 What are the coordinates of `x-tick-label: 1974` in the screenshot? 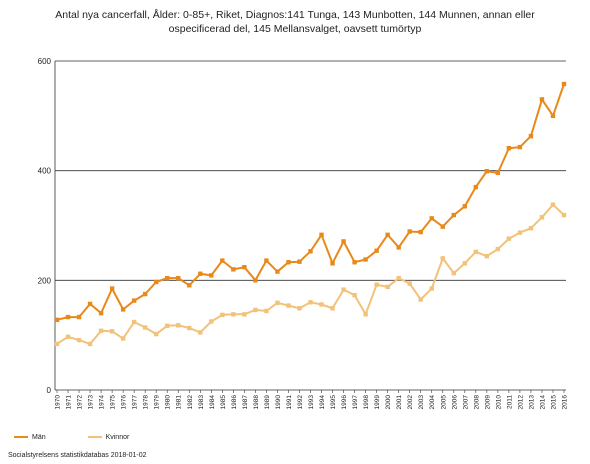 It's located at (102, 402).